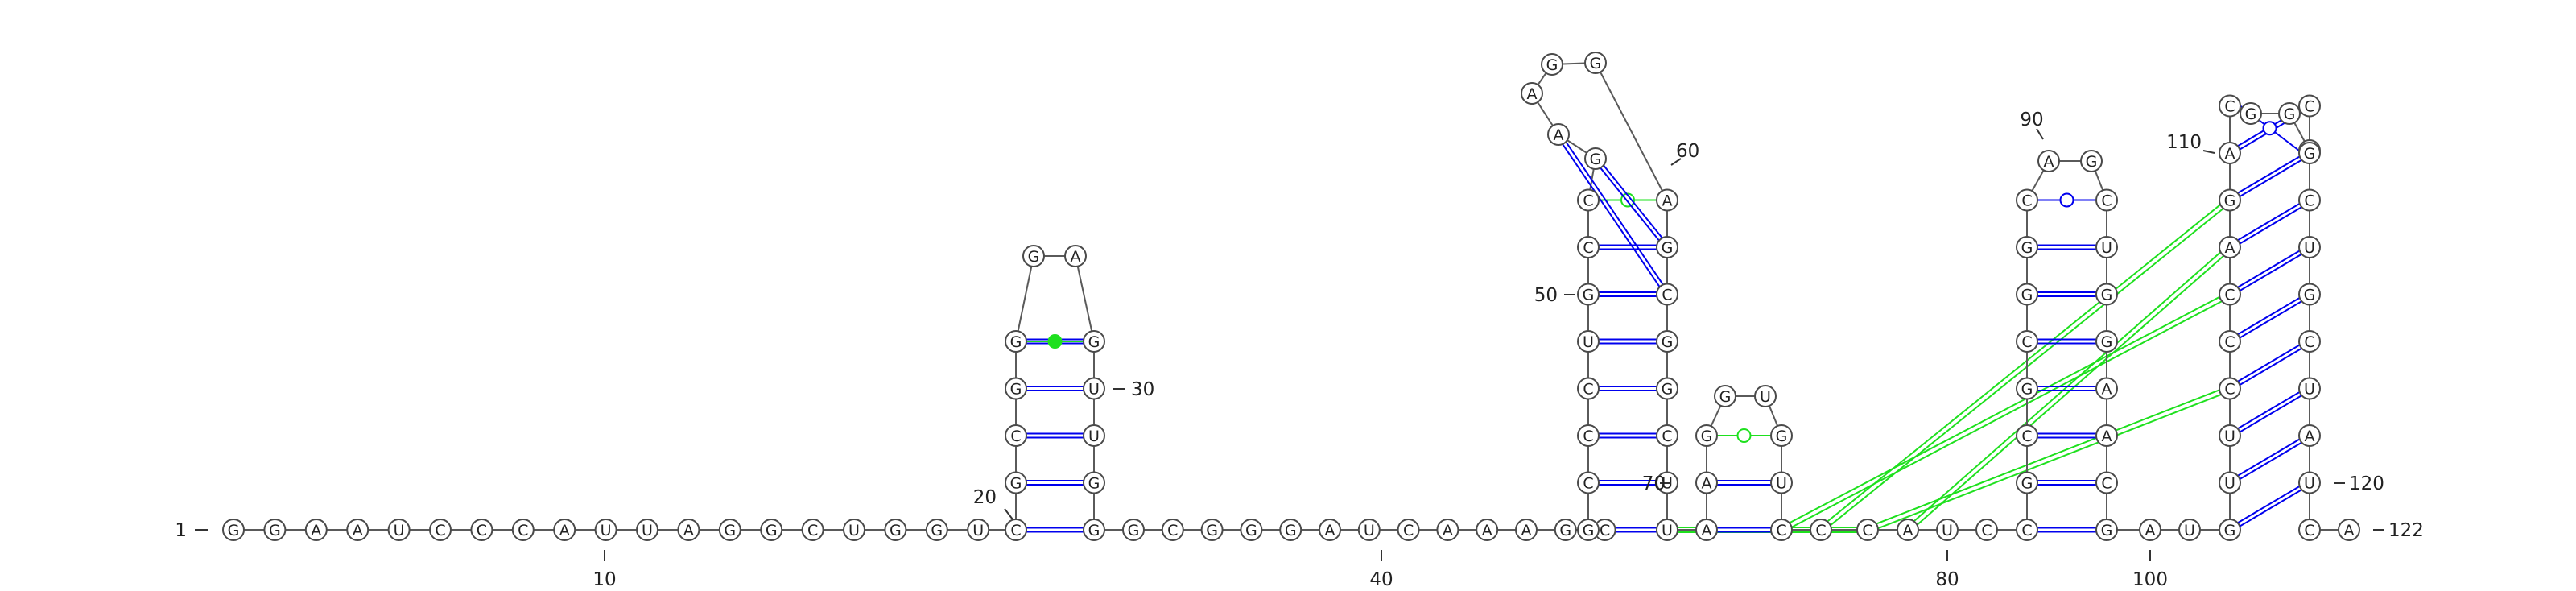 The width and height of the screenshot is (2576, 591). I want to click on nucleotide-letter-39: C, so click(1408, 530).